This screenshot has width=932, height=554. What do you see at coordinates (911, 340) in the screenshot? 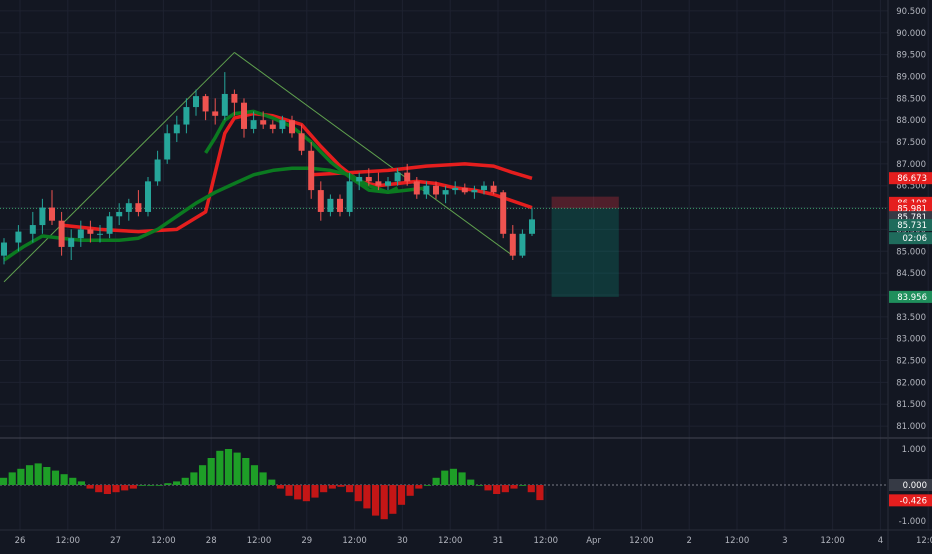
I see `price-tick-label: 83.000` at bounding box center [911, 340].